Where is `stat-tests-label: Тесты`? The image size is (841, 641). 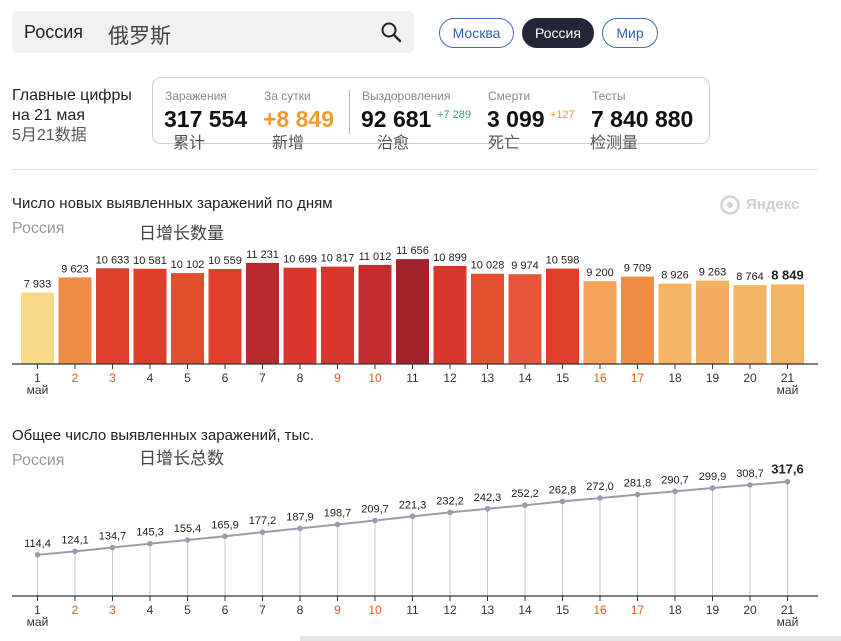 stat-tests-label: Тесты is located at coordinates (609, 96).